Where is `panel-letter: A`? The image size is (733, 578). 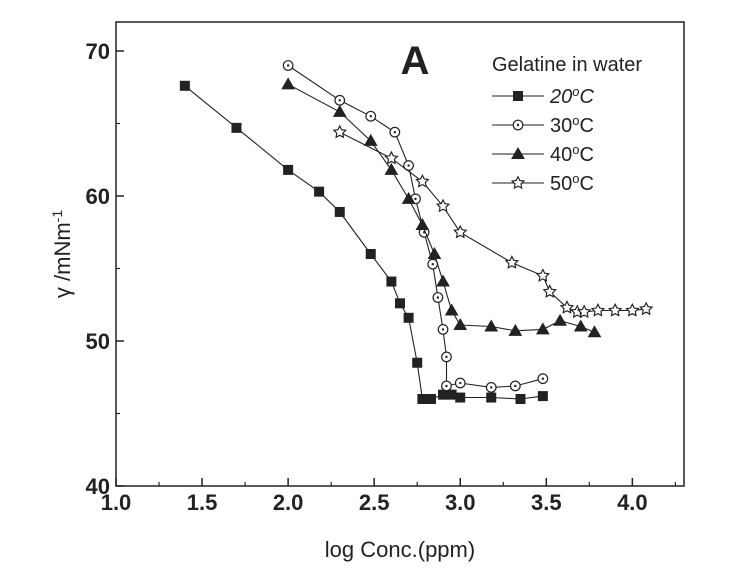 panel-letter: A is located at coordinates (415, 61).